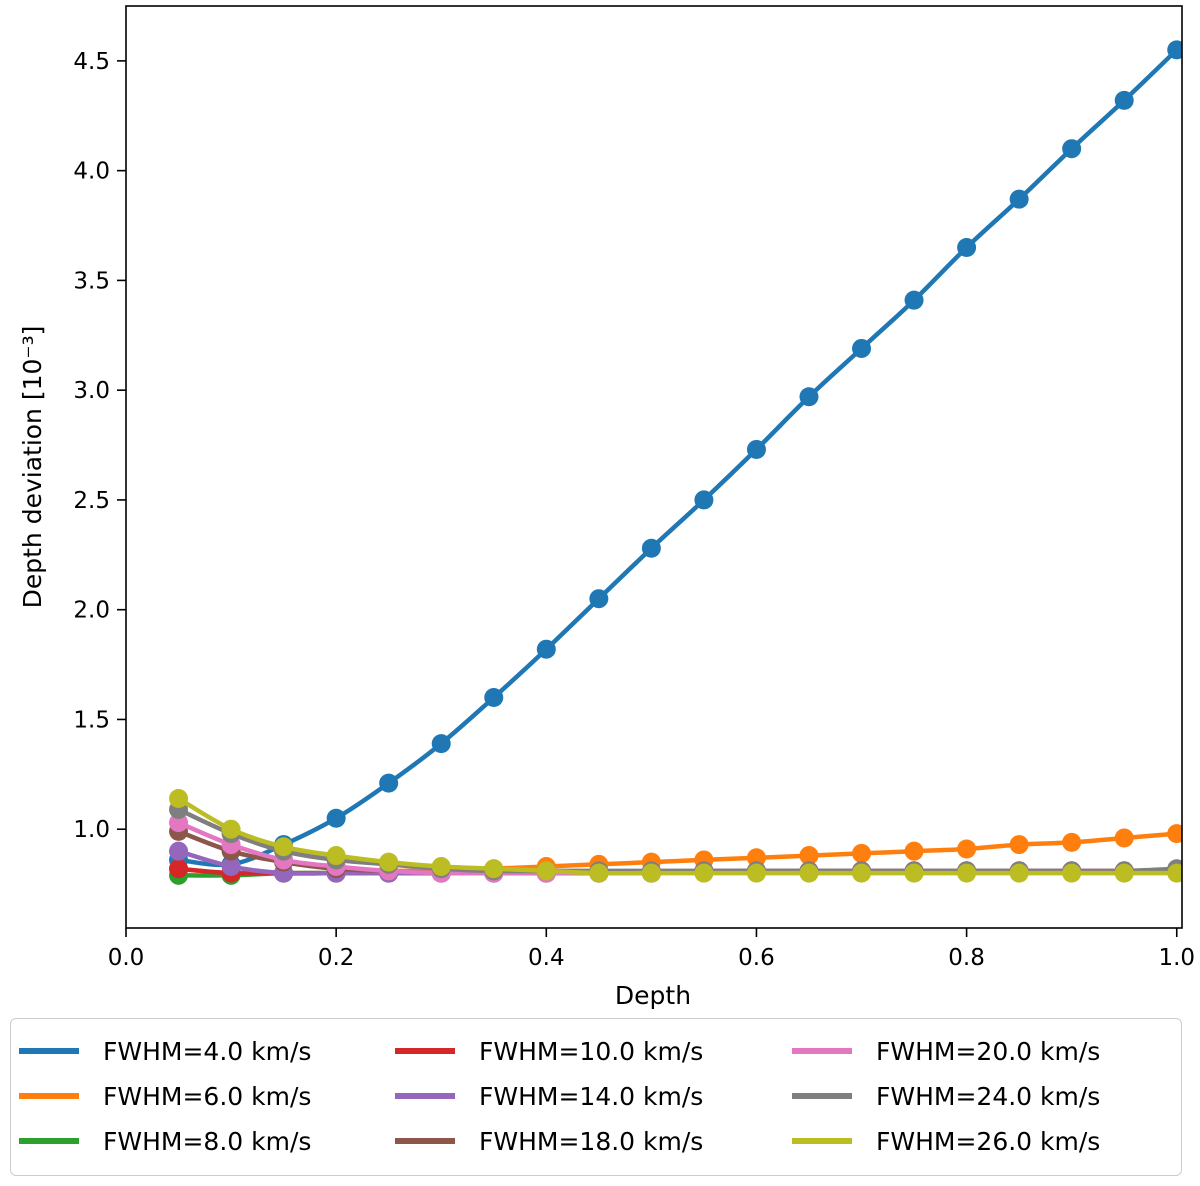 The width and height of the screenshot is (1200, 1186). I want to click on y-tick-label: 4.0, so click(91, 172).